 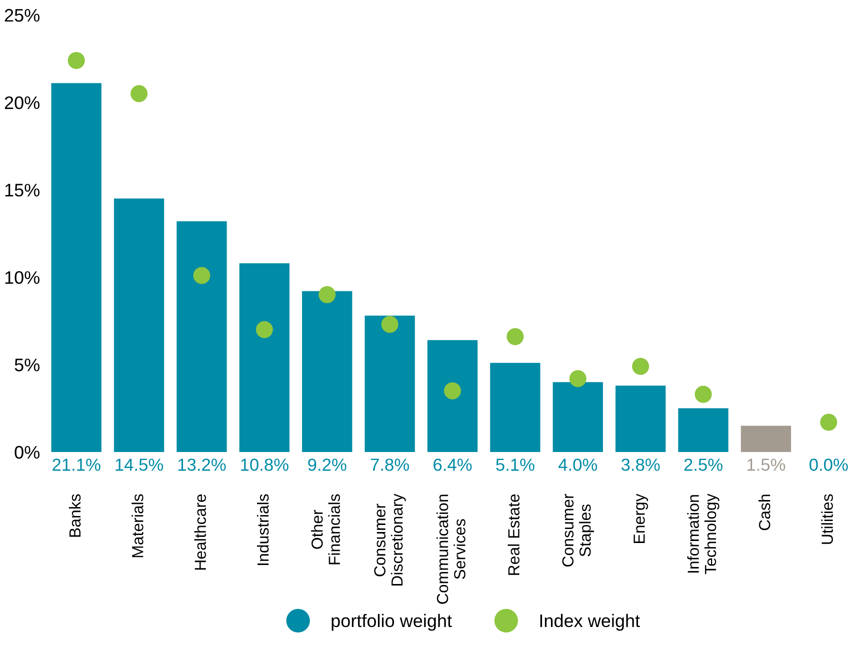 I want to click on x-tick-label: Banks, so click(x=74, y=515).